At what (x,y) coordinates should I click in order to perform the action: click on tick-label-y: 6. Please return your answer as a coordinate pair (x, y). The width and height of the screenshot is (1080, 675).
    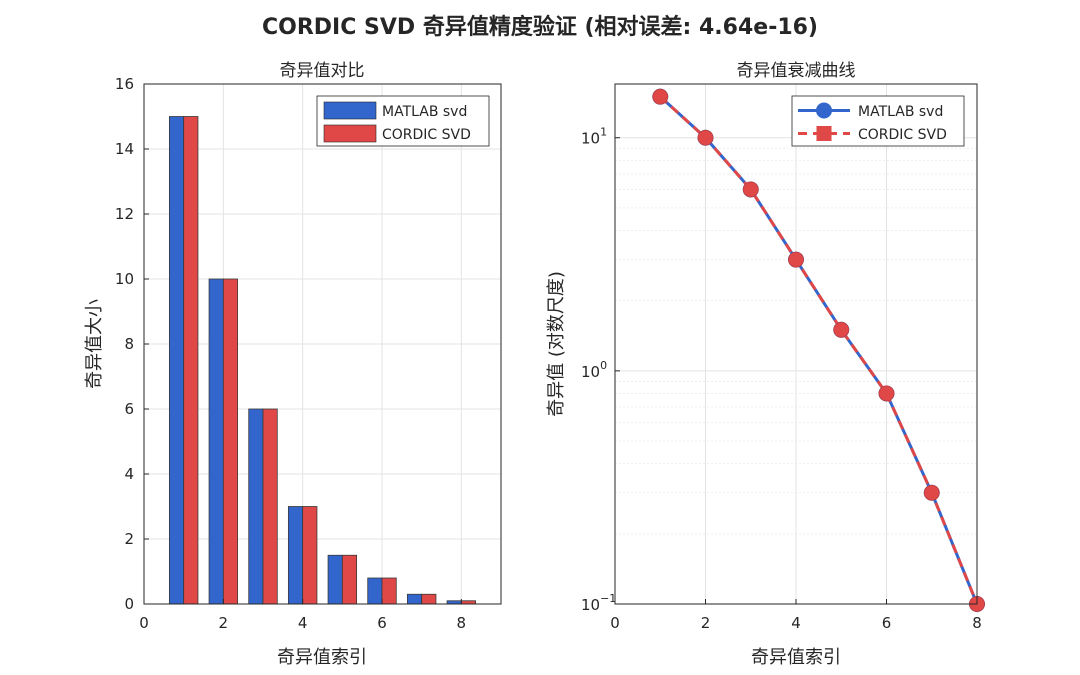
    Looking at the image, I should click on (129, 409).